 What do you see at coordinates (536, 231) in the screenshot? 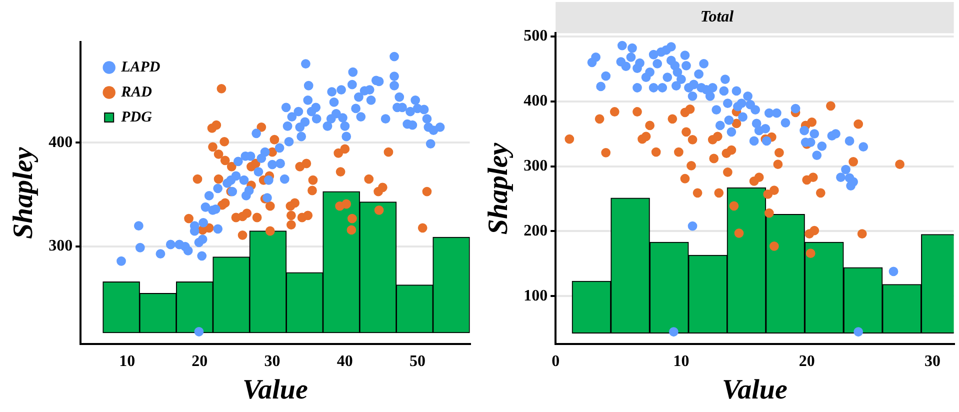
I see `y-tick-label: 200` at bounding box center [536, 231].